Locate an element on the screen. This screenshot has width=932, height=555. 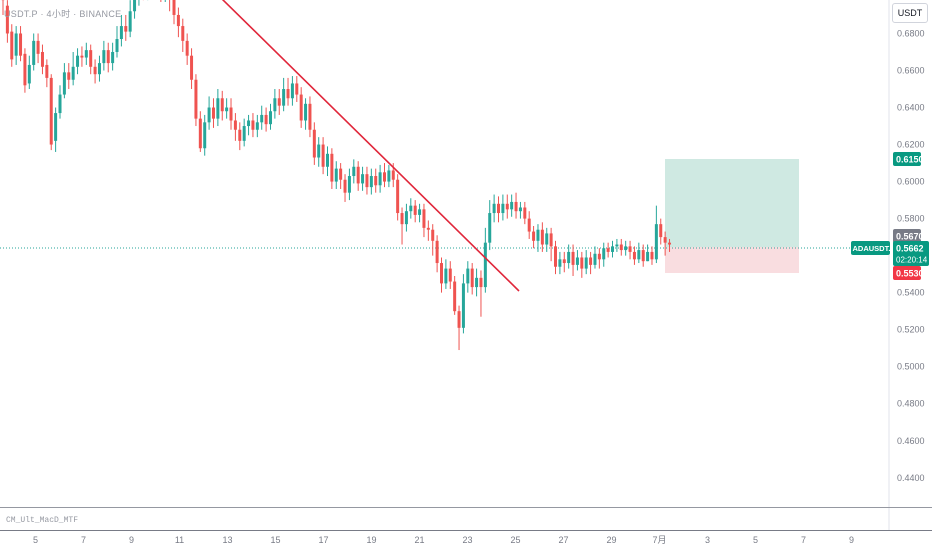
entry-price-badge: 0.5670 is located at coordinates (908, 236).